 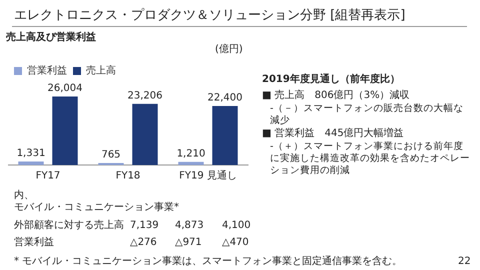 I want to click on text: △971, so click(x=188, y=243).